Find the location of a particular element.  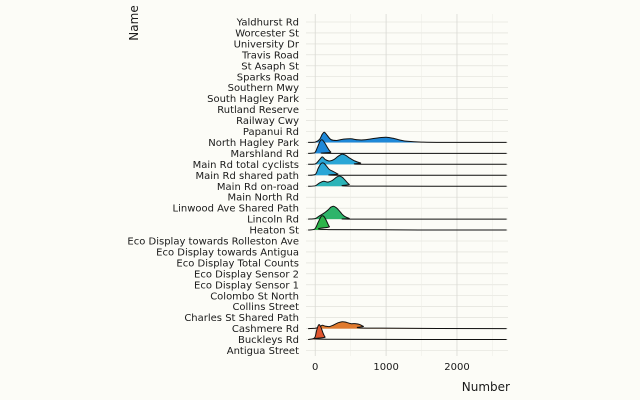

x-tick-label: 1000 is located at coordinates (385, 367).